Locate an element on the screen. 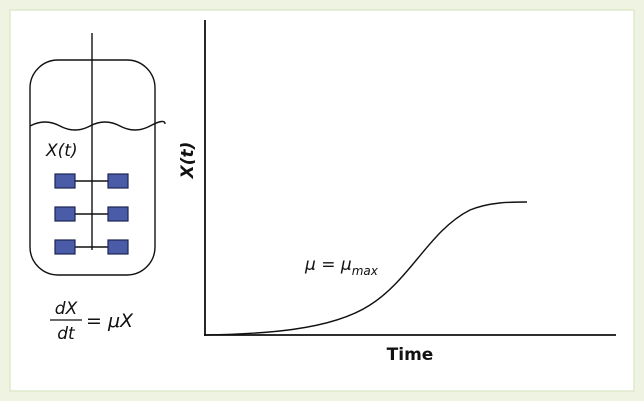 The image size is (644, 401). equation-denominator: dt is located at coordinates (66, 334).